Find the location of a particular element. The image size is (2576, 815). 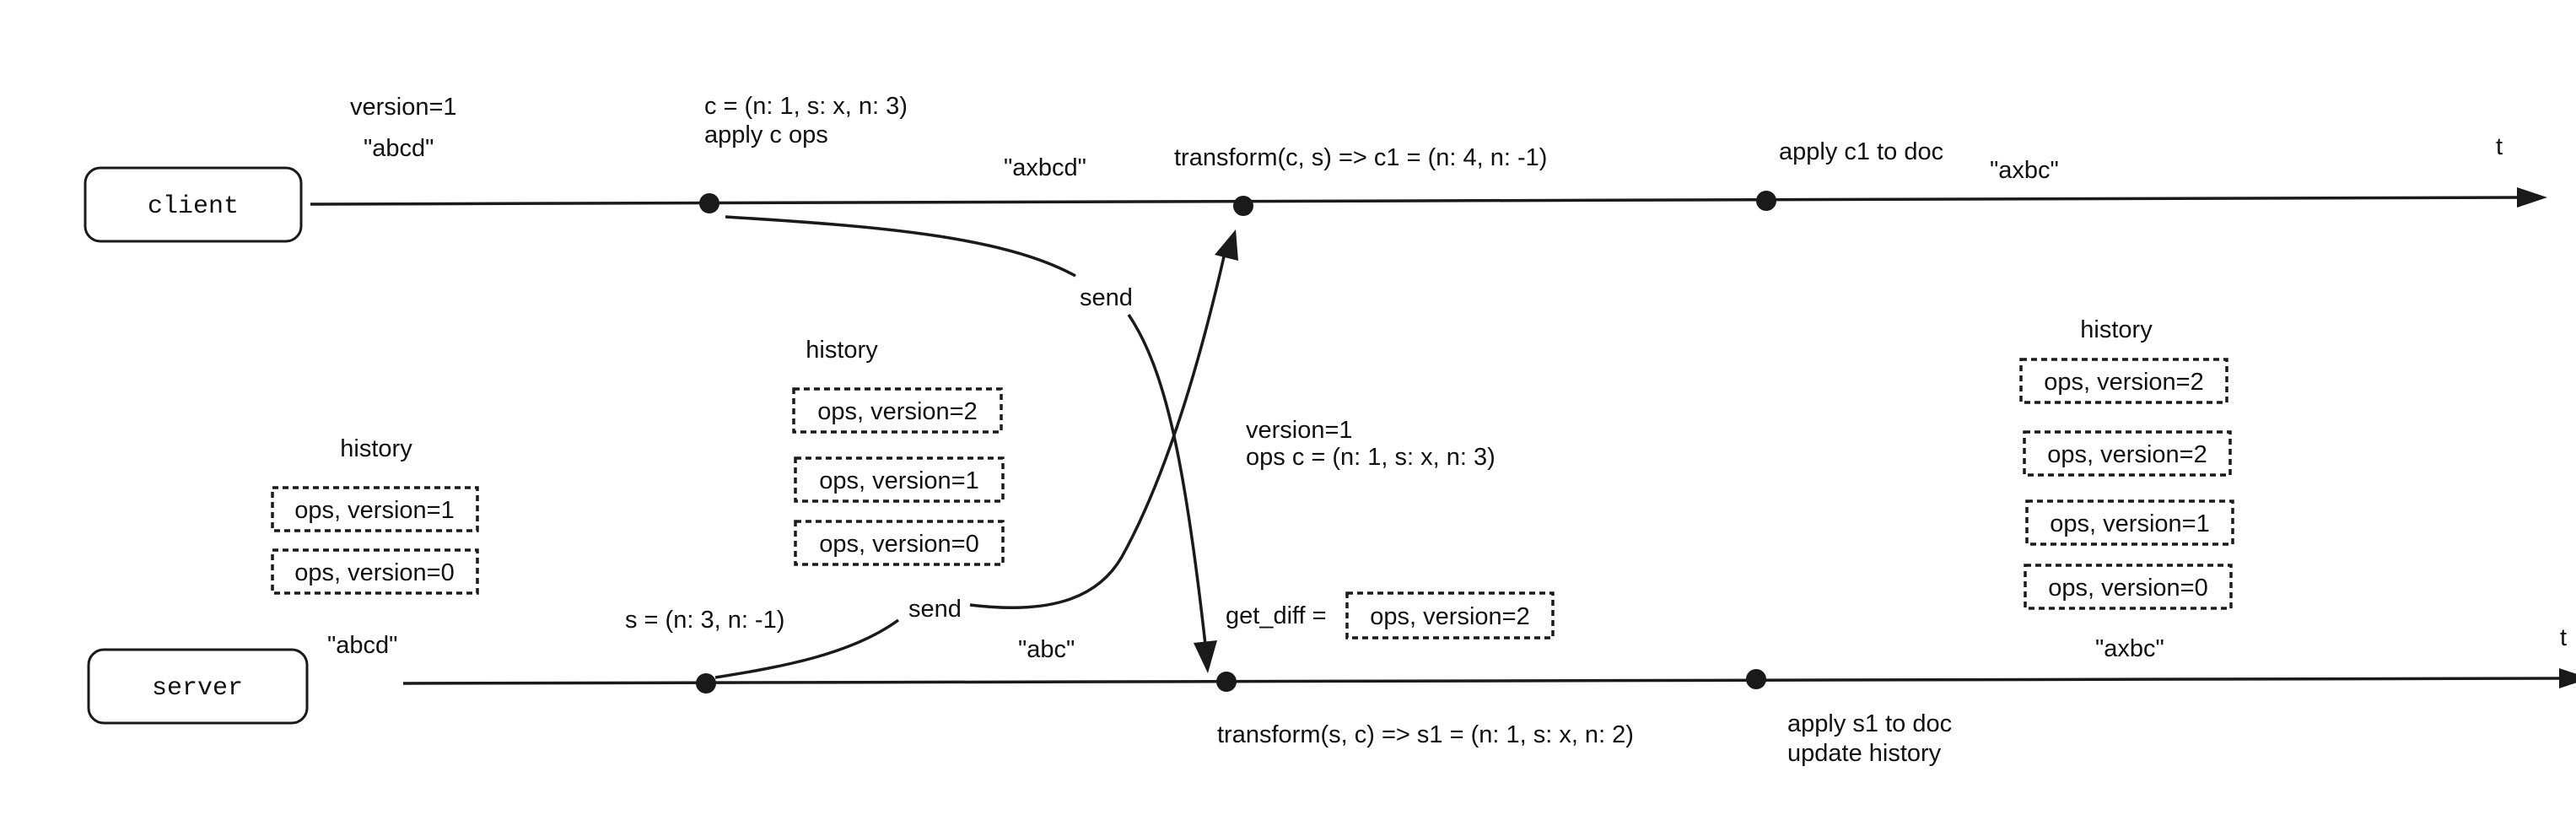

client-send-label: send is located at coordinates (1106, 297).